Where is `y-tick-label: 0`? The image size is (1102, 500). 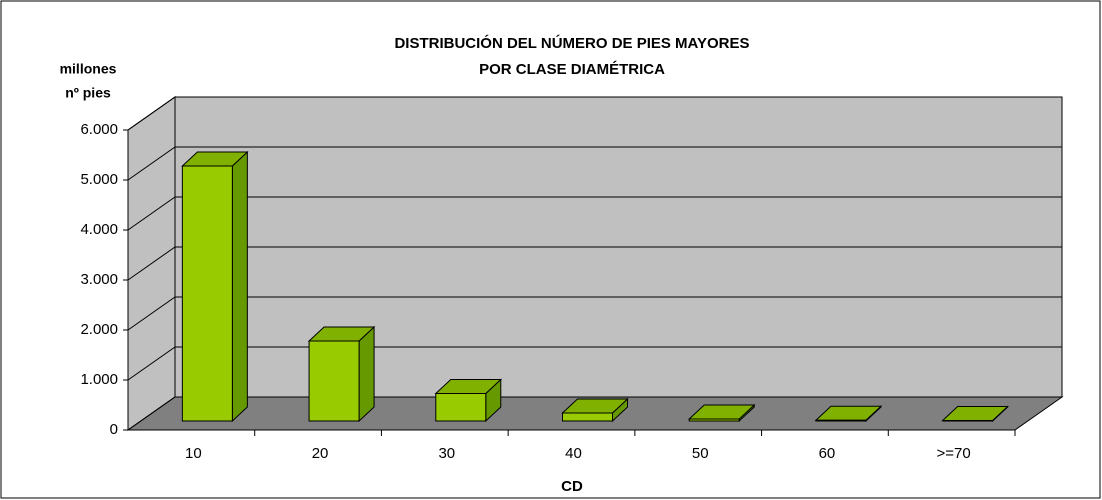
y-tick-label: 0 is located at coordinates (114, 429).